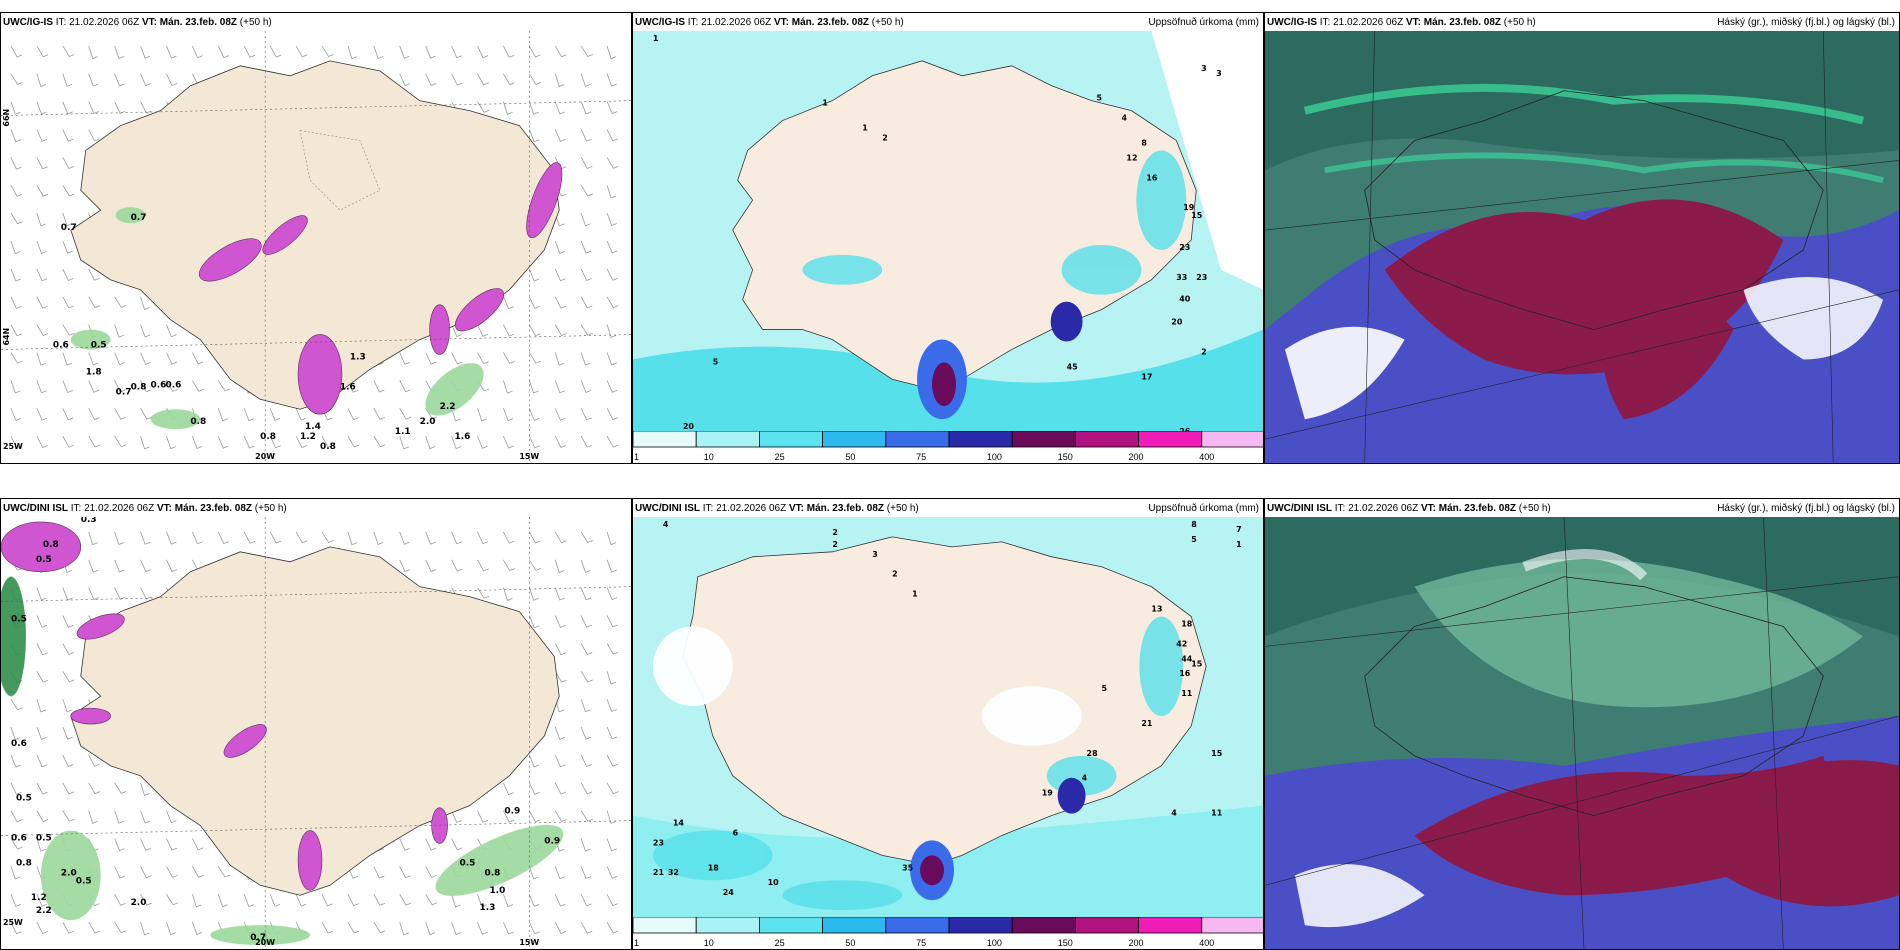 Image resolution: width=1900 pixels, height=950 pixels. Describe the element at coordinates (1065, 457) in the screenshot. I see `legend-tick: 150` at that location.